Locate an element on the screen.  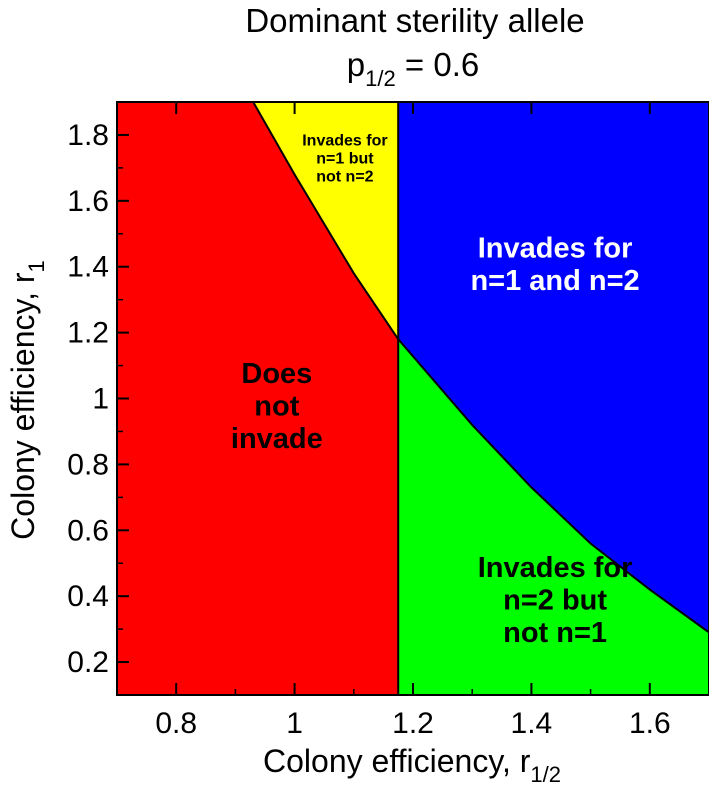
region-n1-not-n2 is located at coordinates (326, 221).